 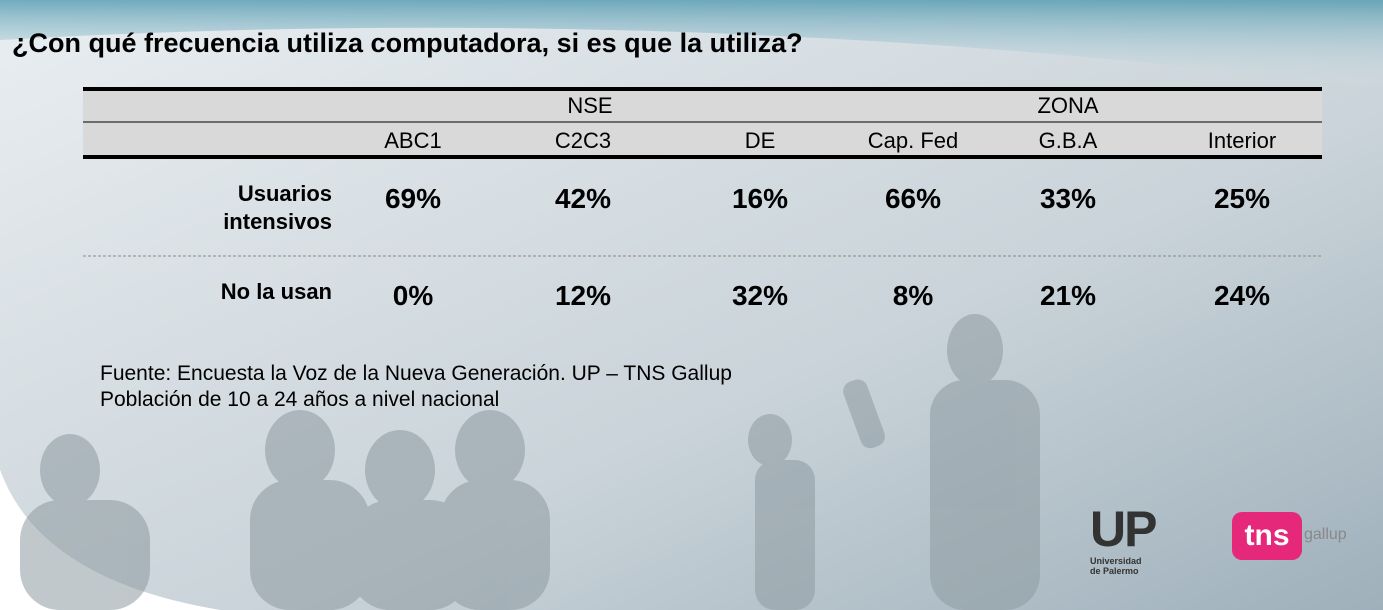 What do you see at coordinates (277, 207) in the screenshot?
I see `row-label: Usuarios intensivos` at bounding box center [277, 207].